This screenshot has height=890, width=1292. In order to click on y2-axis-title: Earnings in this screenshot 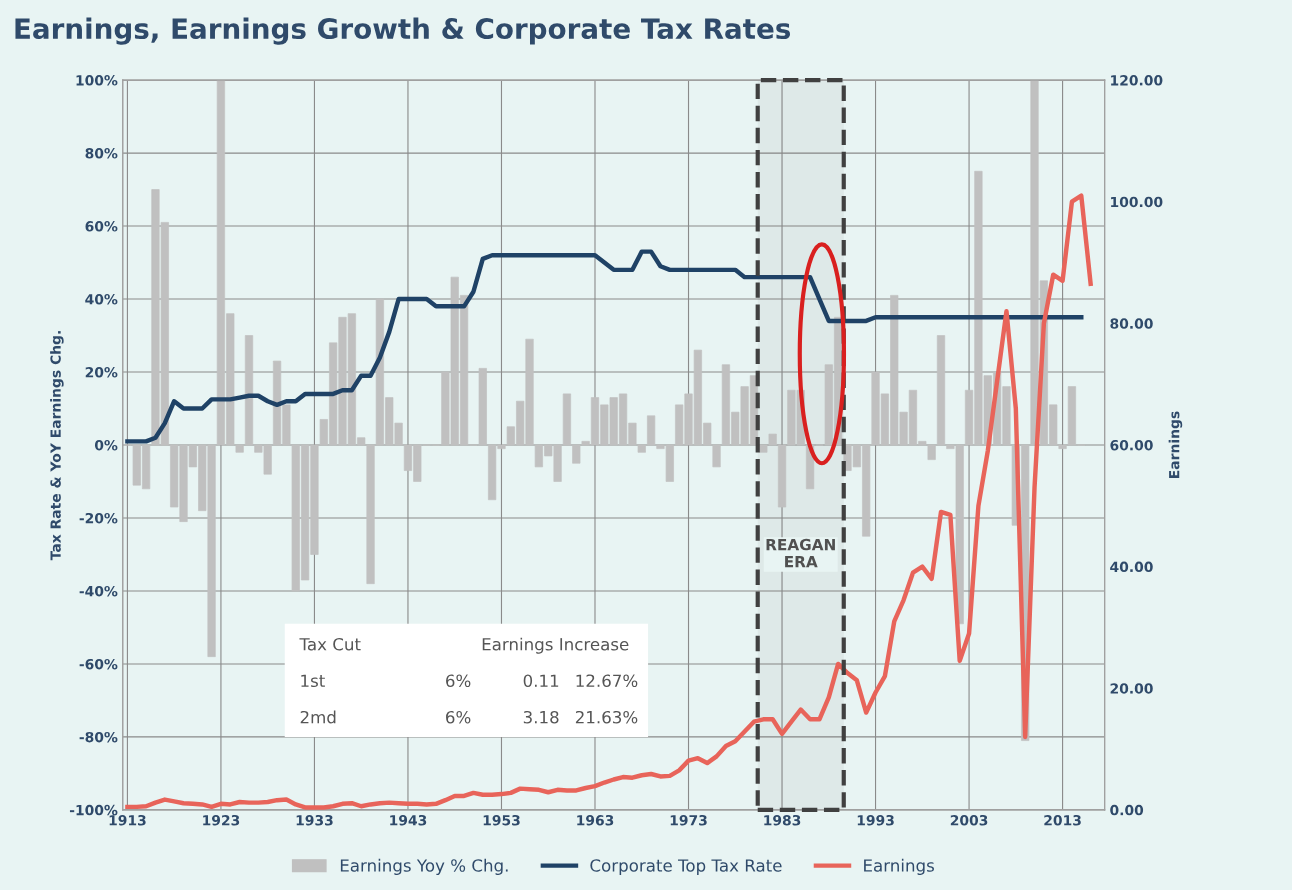, I will do `click(1175, 444)`.